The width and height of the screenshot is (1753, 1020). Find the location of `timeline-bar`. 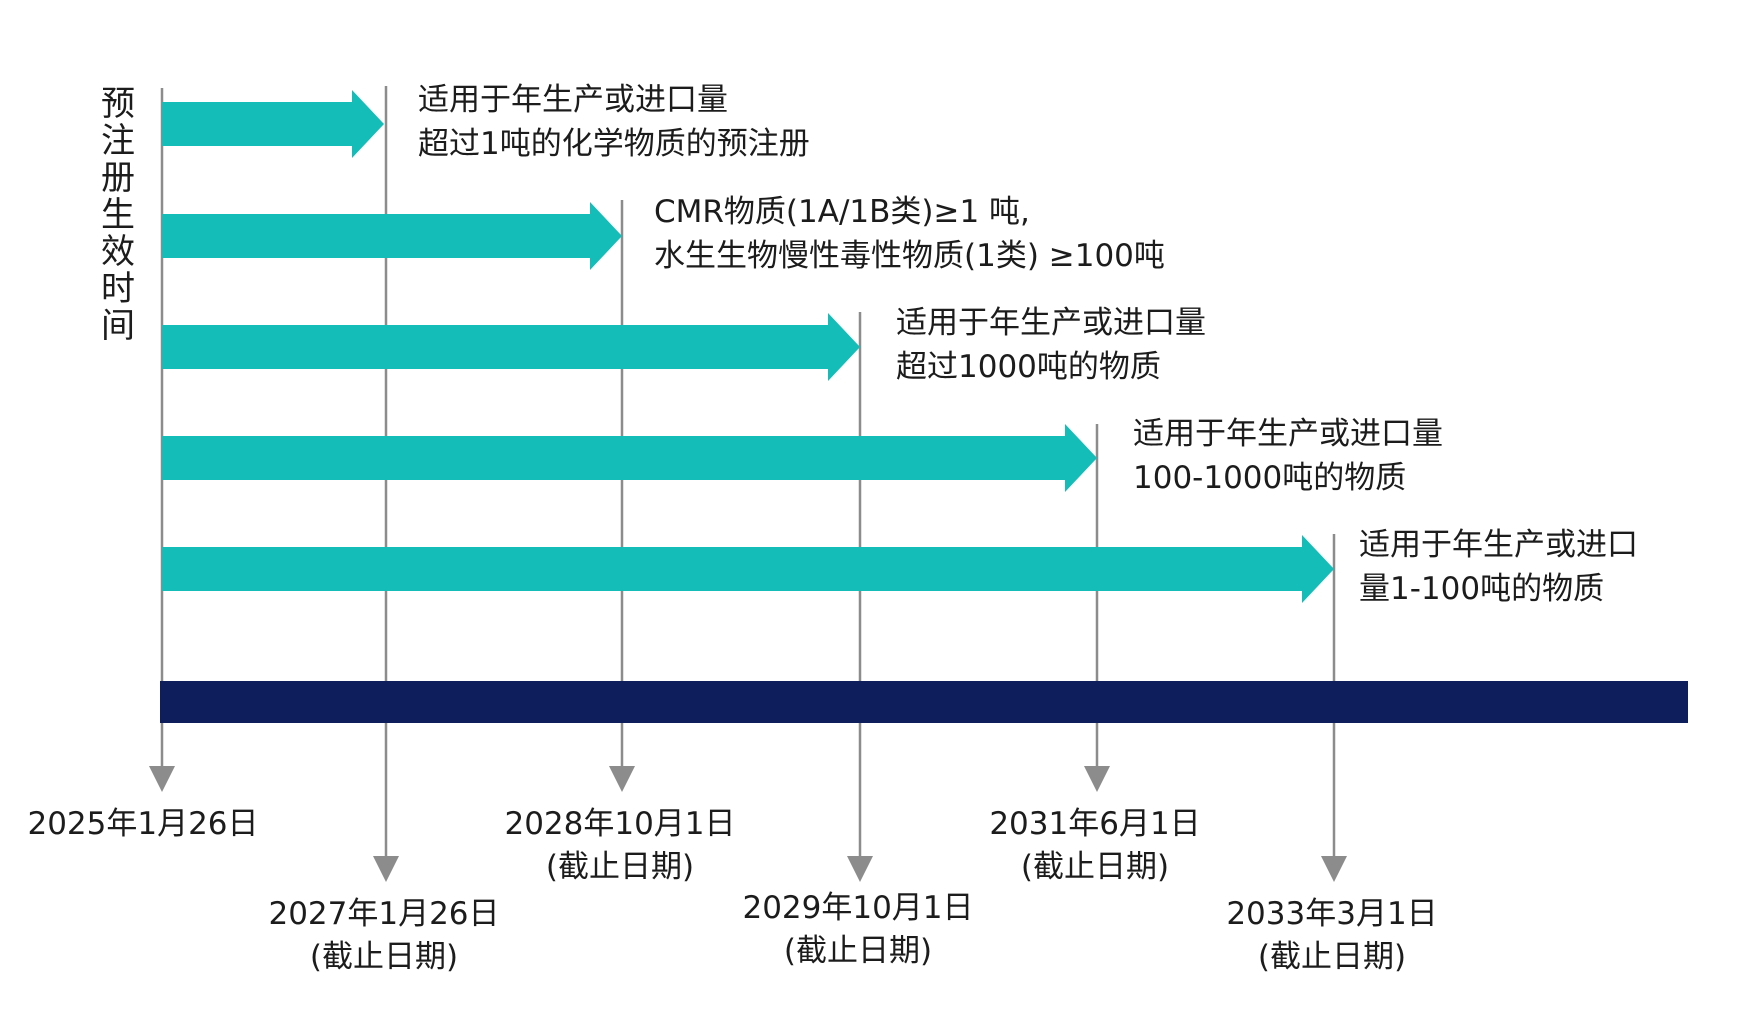

timeline-bar is located at coordinates (924, 702).